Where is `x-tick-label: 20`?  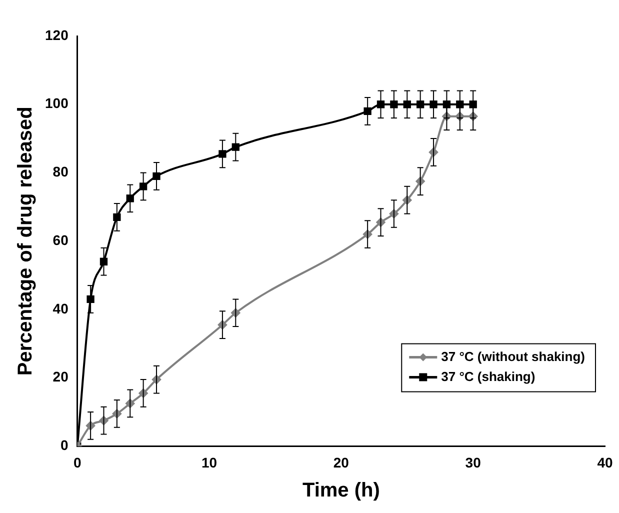
x-tick-label: 20 is located at coordinates (341, 462).